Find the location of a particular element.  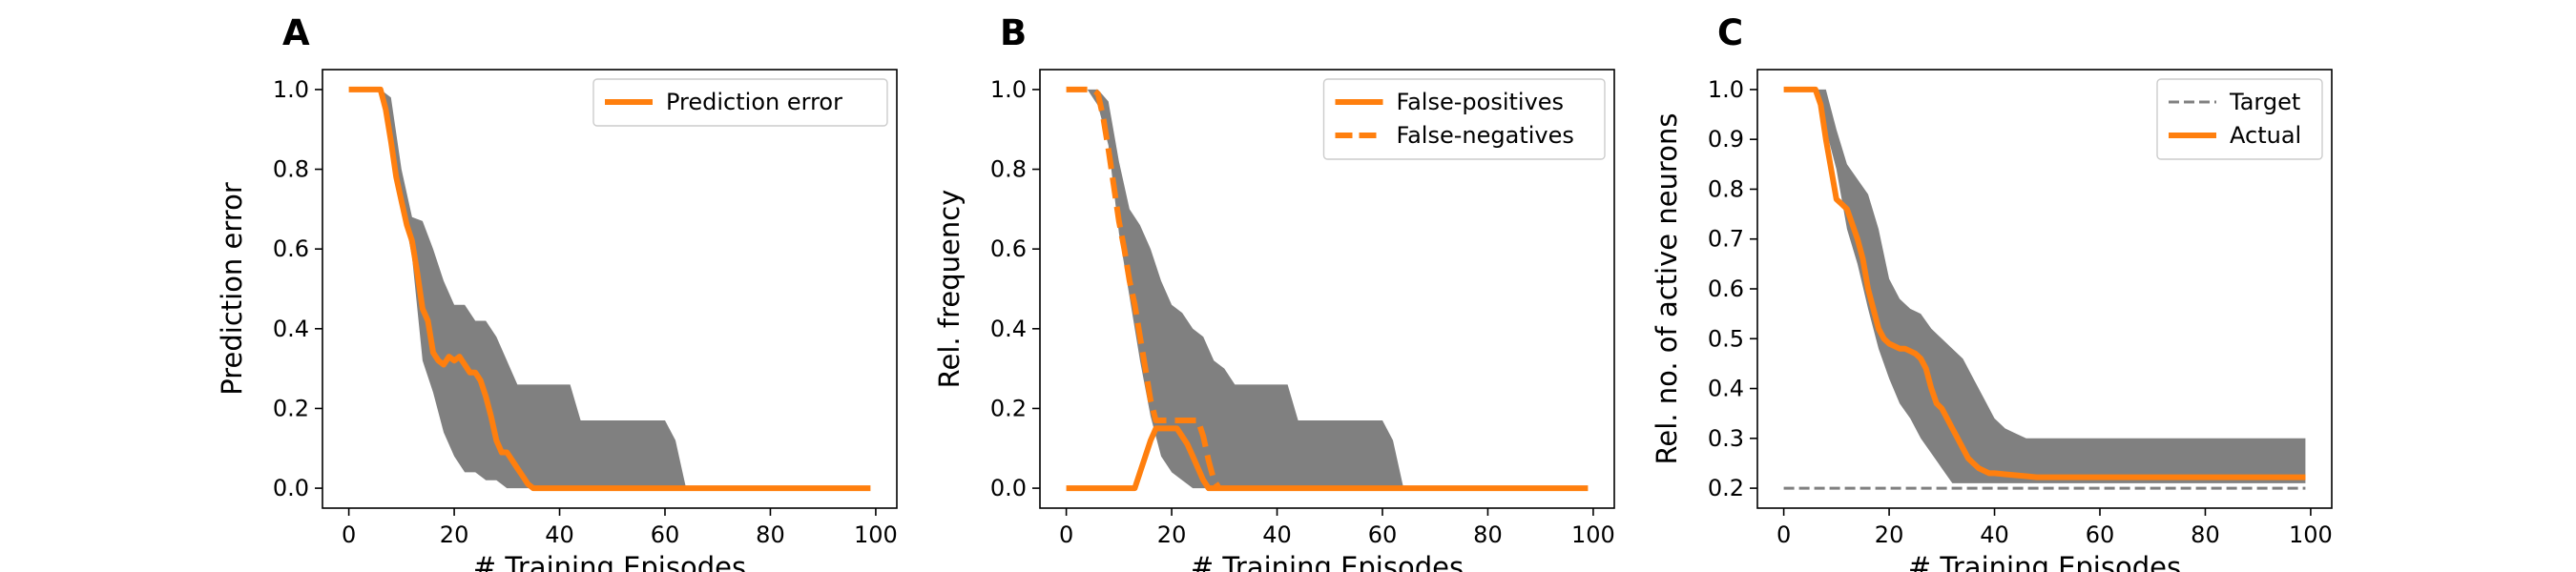

legend: Target Actual is located at coordinates (2239, 119).